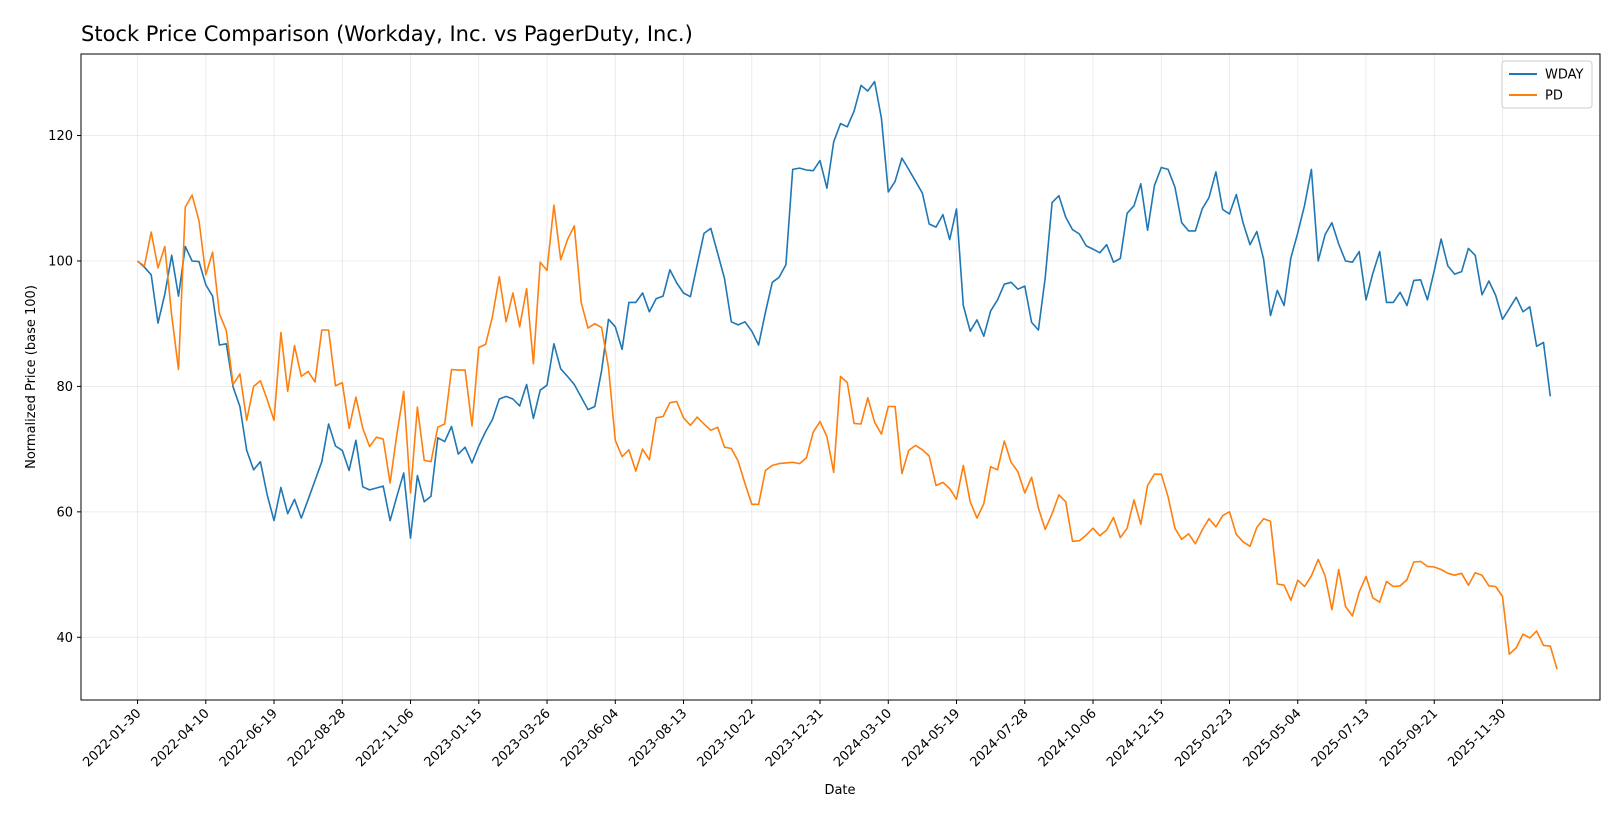 This screenshot has height=819, width=1620. Describe the element at coordinates (1564, 75) in the screenshot. I see `legend-label-wday: WDAY` at that location.